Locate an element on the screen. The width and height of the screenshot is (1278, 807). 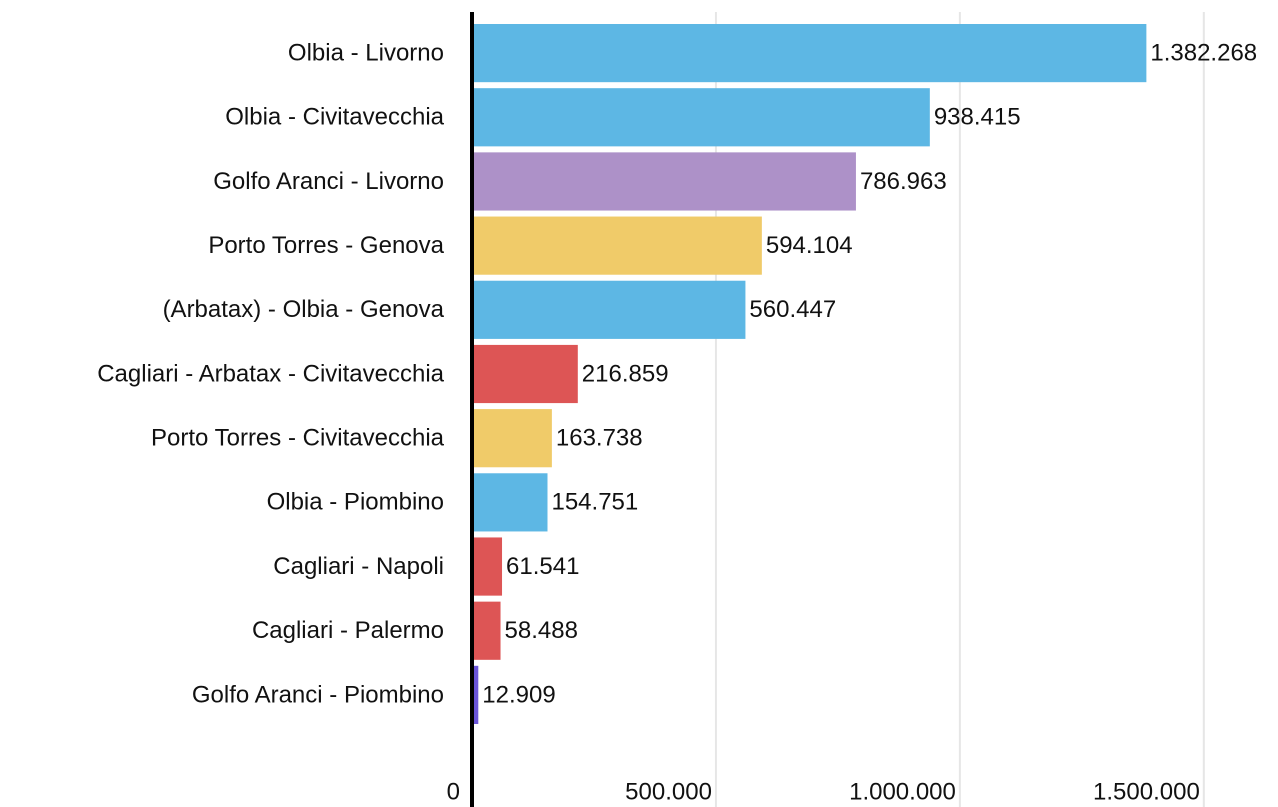
y-tick-label: Olbia - Civitavecchia is located at coordinates (334, 117).